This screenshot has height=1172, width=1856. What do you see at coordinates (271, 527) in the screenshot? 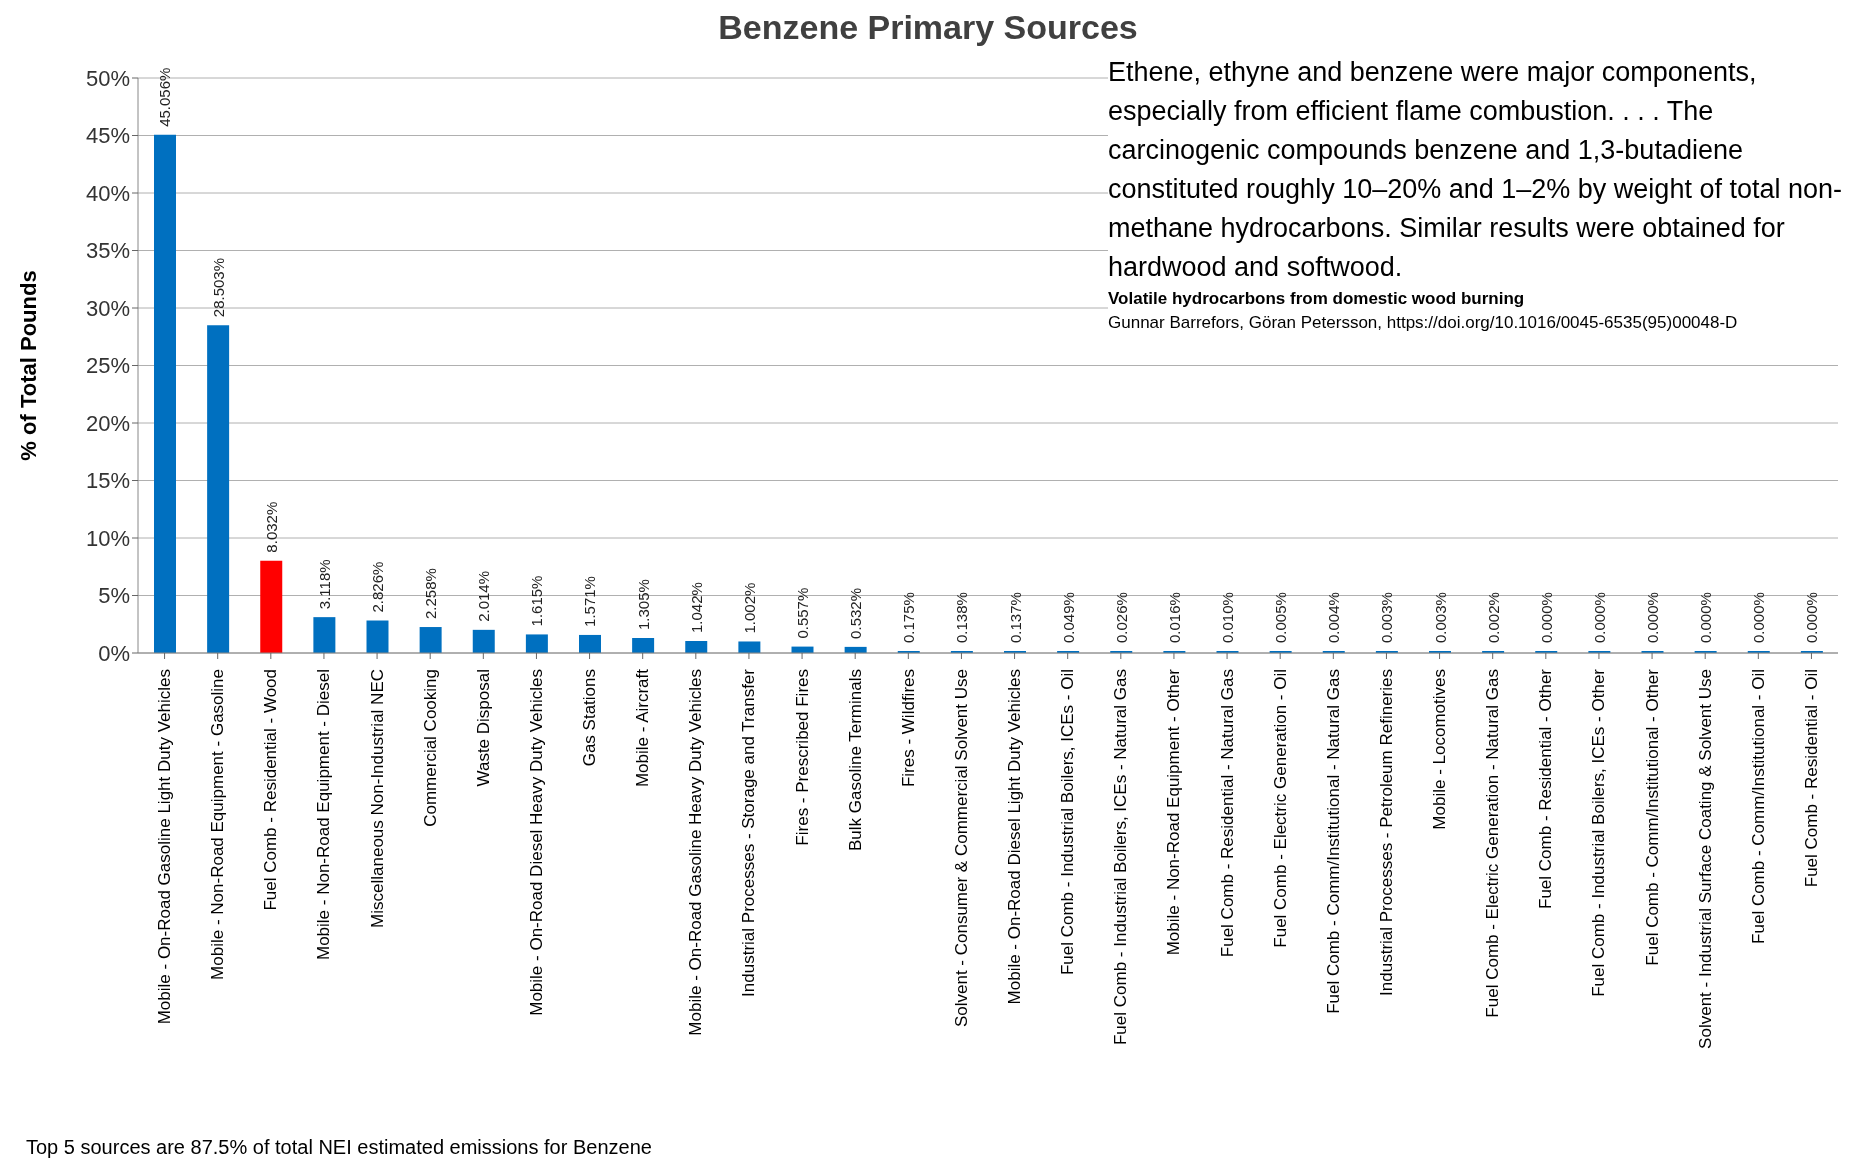
I see `data-label: 8.032%` at bounding box center [271, 527].